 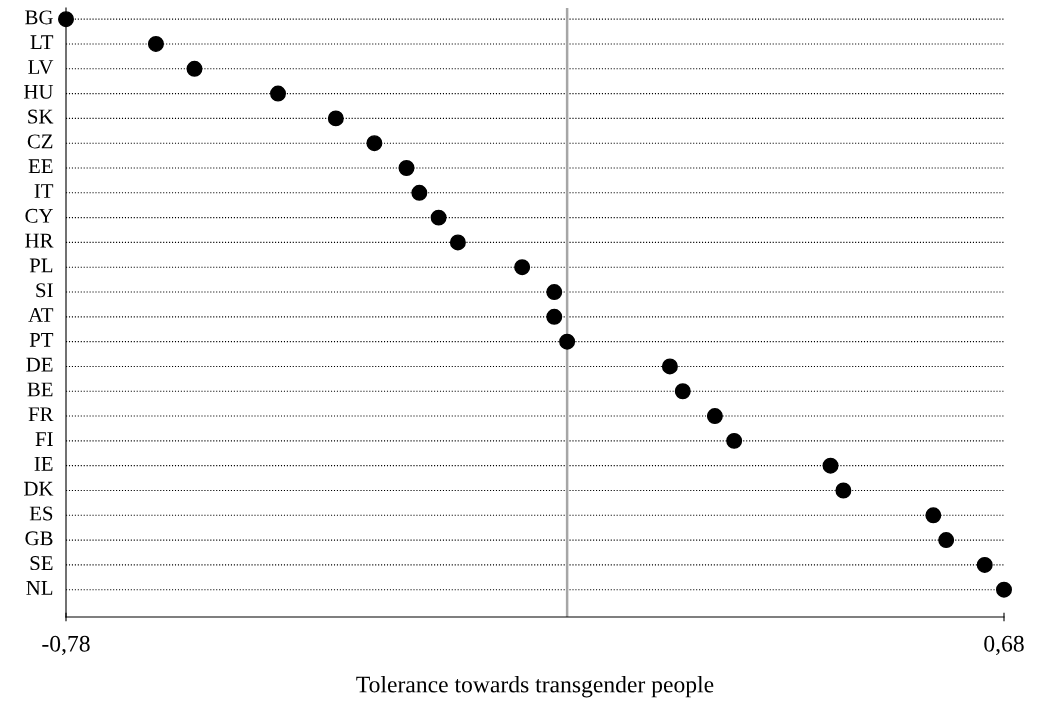 I want to click on y-tick-label: CZ, so click(x=40, y=141).